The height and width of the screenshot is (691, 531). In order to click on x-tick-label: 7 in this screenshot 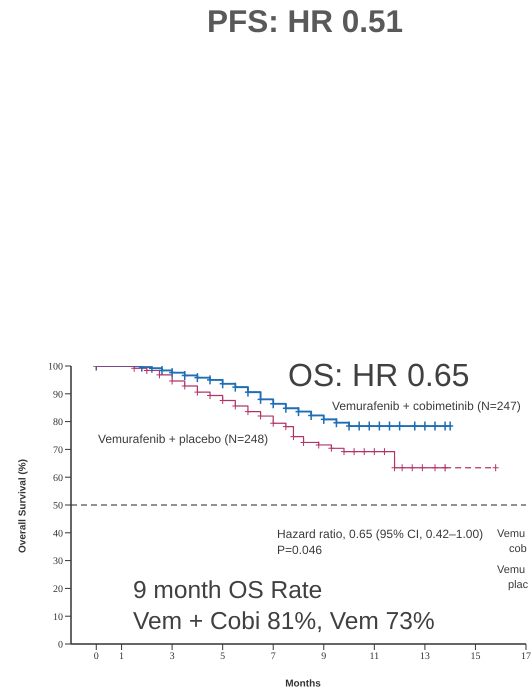, I will do `click(273, 656)`.